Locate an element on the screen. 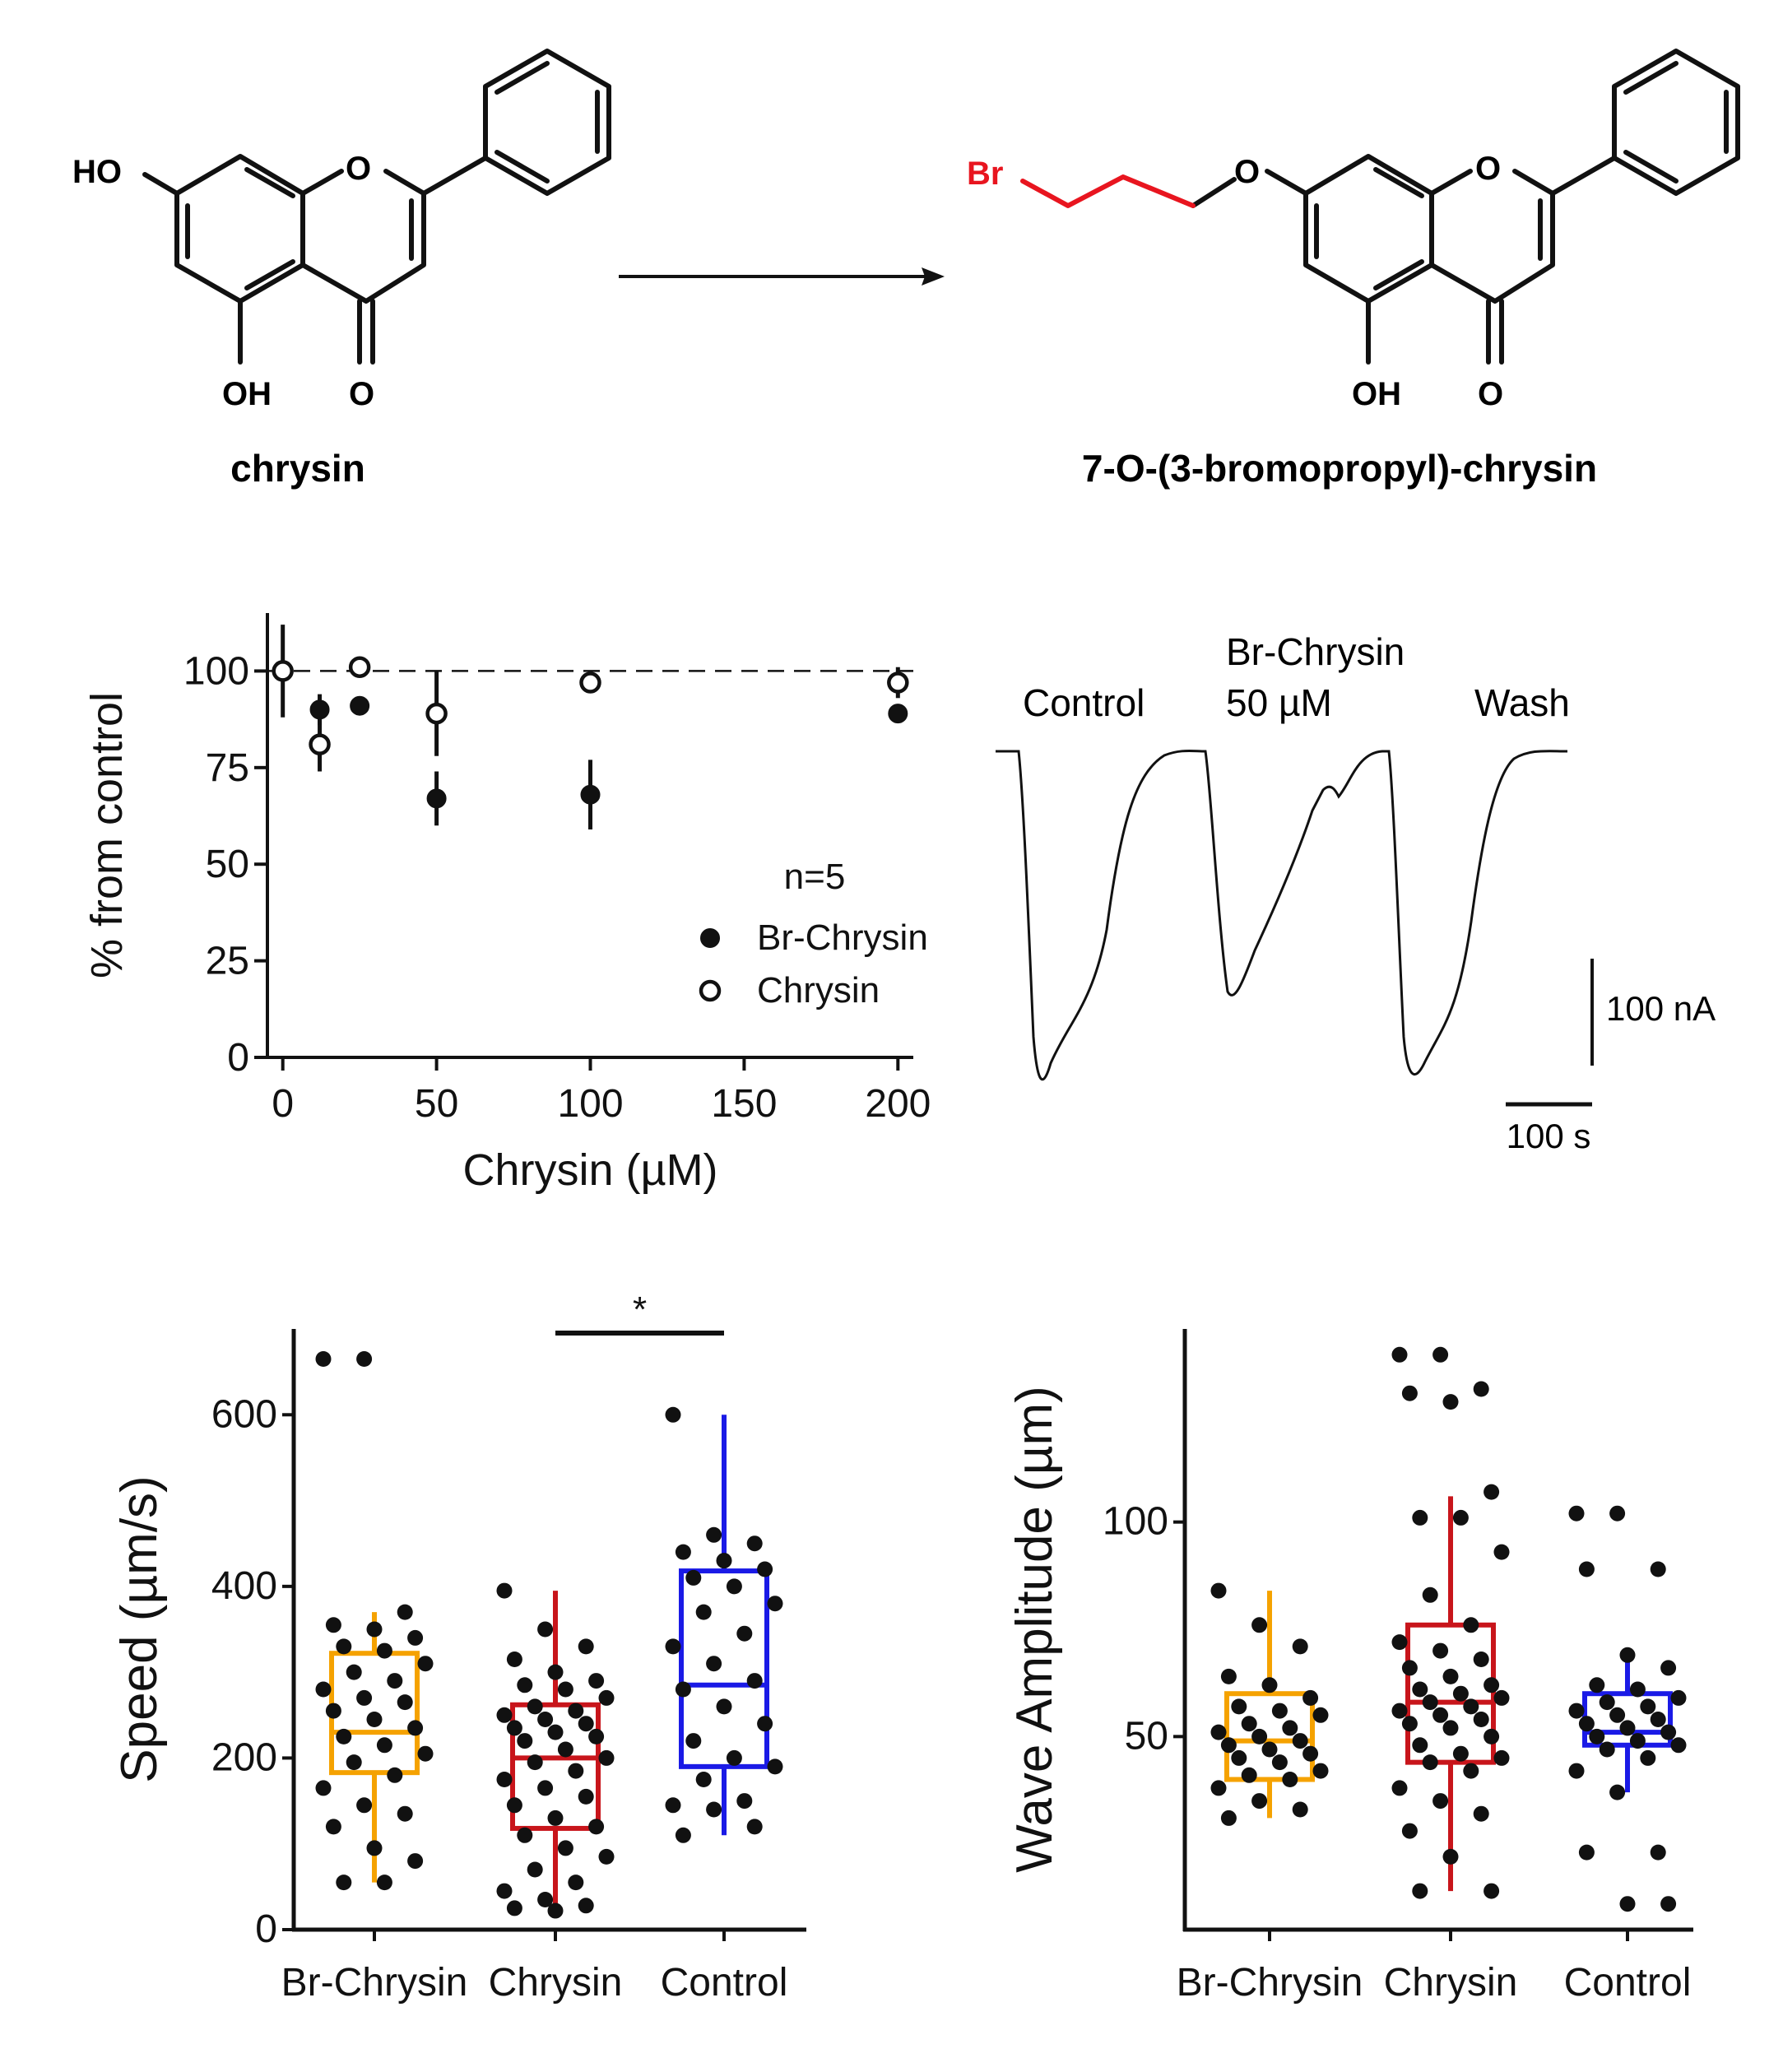 This screenshot has height=2072, width=1783. y-tick-label: 200 is located at coordinates (244, 1757).